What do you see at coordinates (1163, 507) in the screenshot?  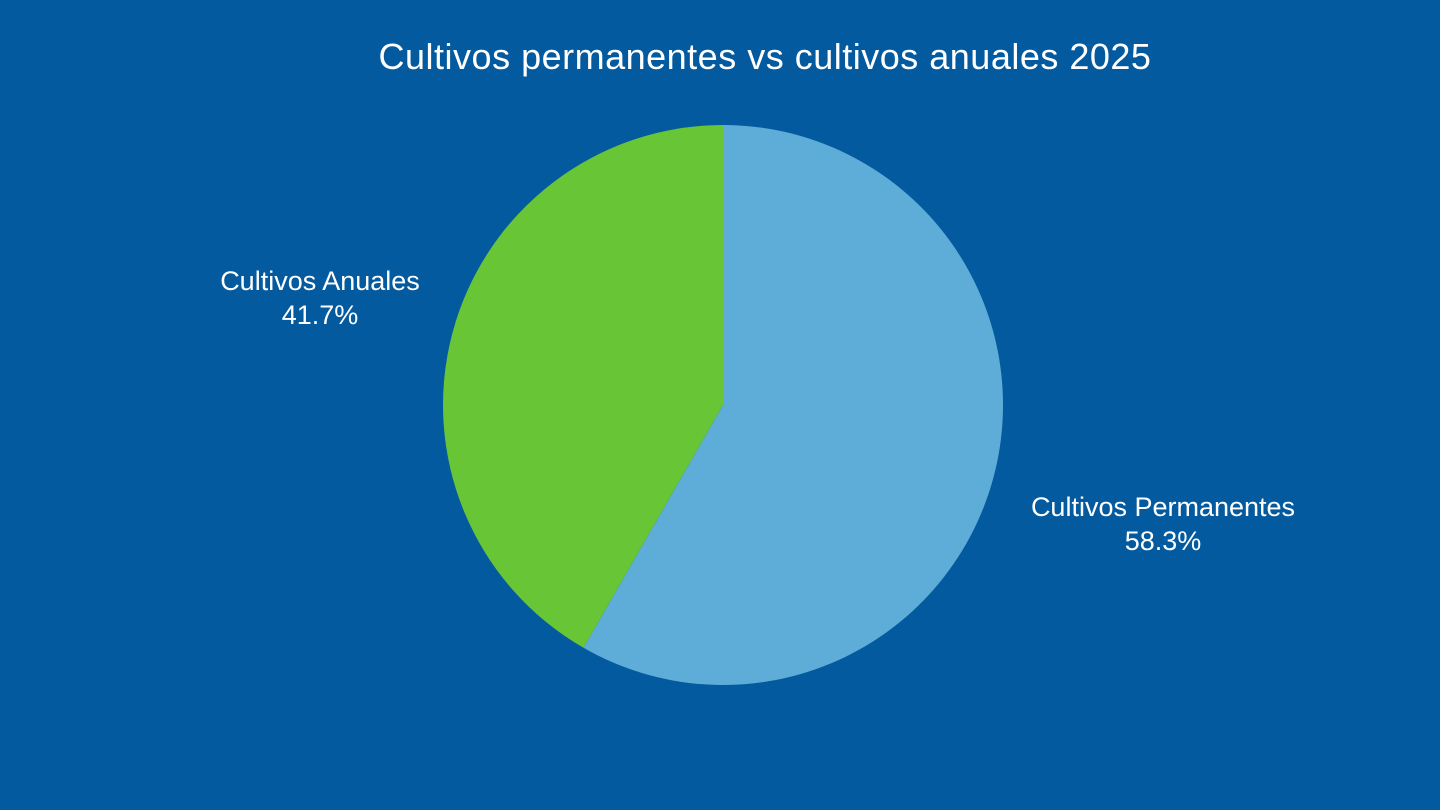 I see `slice-name: Cultivos Permanentes` at bounding box center [1163, 507].